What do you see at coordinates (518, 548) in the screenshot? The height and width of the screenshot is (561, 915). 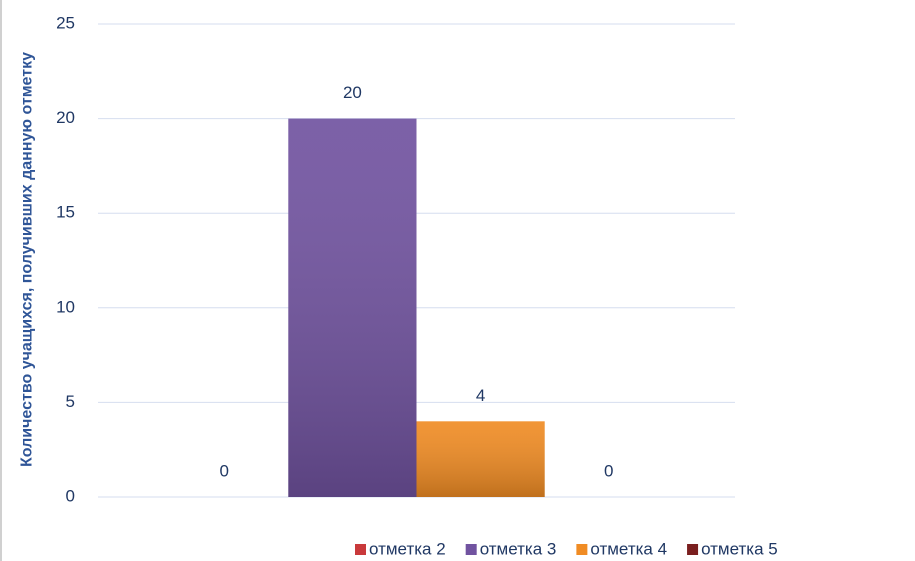 I see `legend-label: отметка 3` at bounding box center [518, 548].